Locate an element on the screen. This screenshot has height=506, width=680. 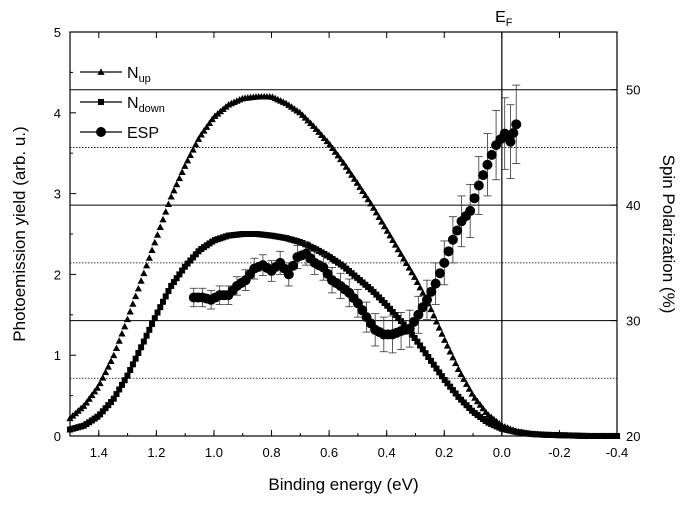
legend-marker-n-up is located at coordinates (101, 71).